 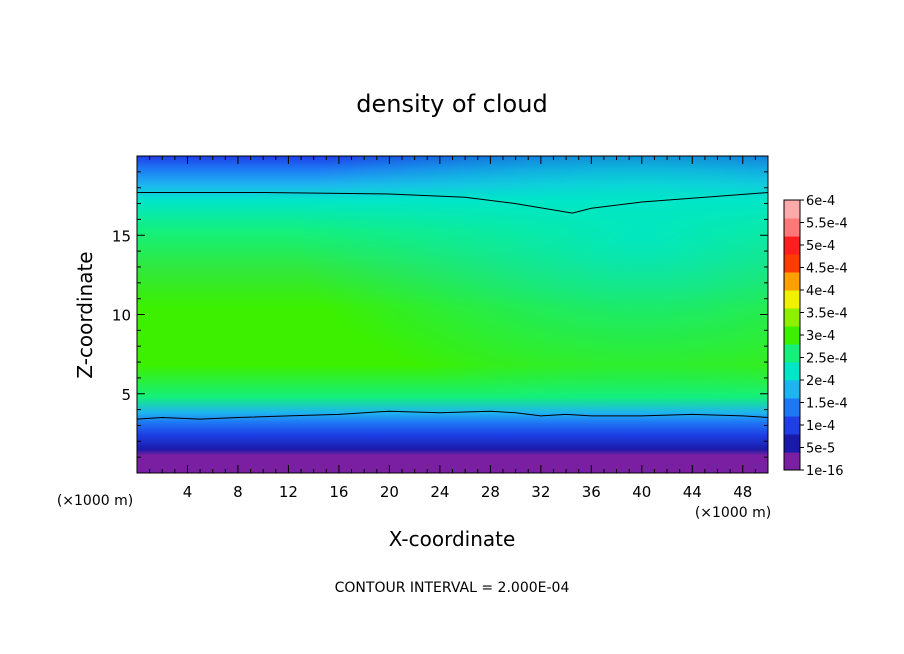 What do you see at coordinates (238, 492) in the screenshot?
I see `x-tick-label: 8` at bounding box center [238, 492].